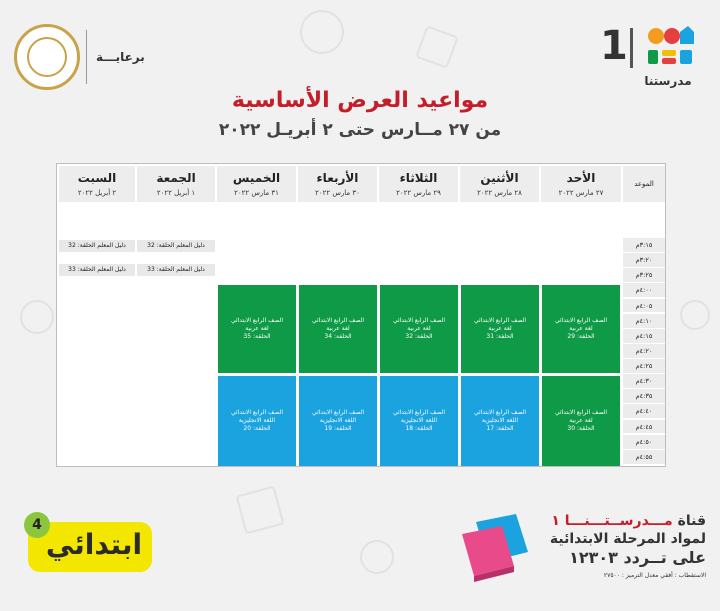  Describe the element at coordinates (644, 261) in the screenshot. I see `time-slot: ٣:٢٠م` at that location.